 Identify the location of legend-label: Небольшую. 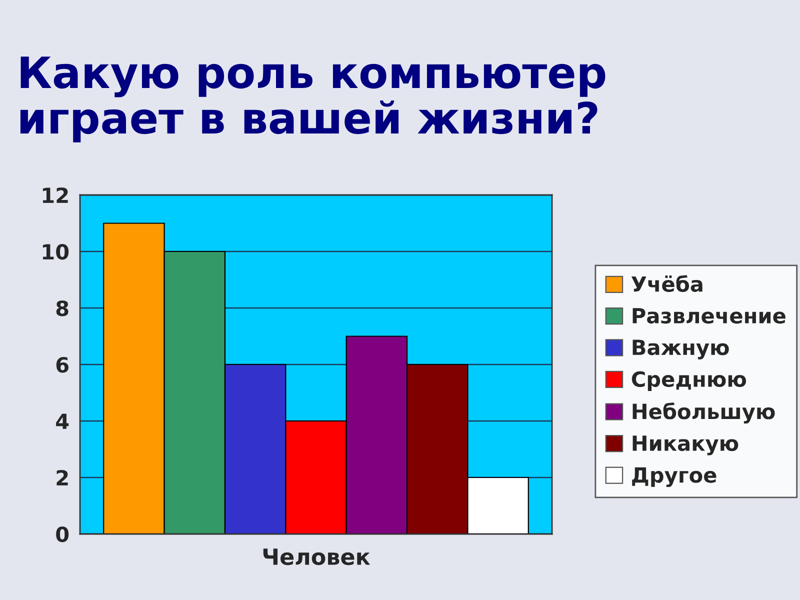
(703, 413).